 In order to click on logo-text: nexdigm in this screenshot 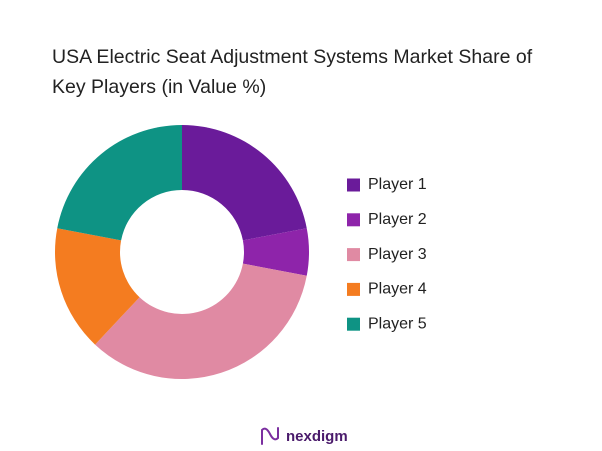, I will do `click(317, 436)`.